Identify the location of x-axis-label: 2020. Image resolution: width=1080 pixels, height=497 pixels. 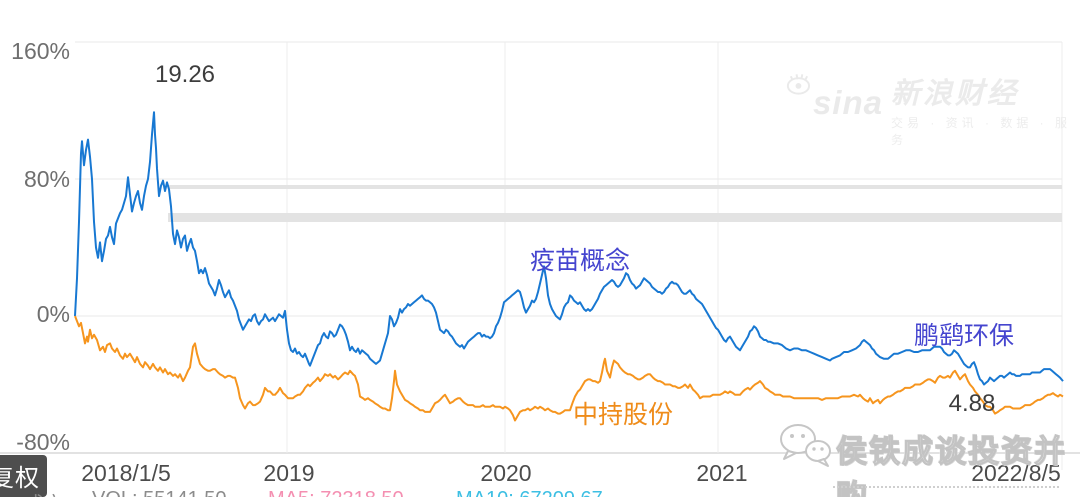
(506, 473).